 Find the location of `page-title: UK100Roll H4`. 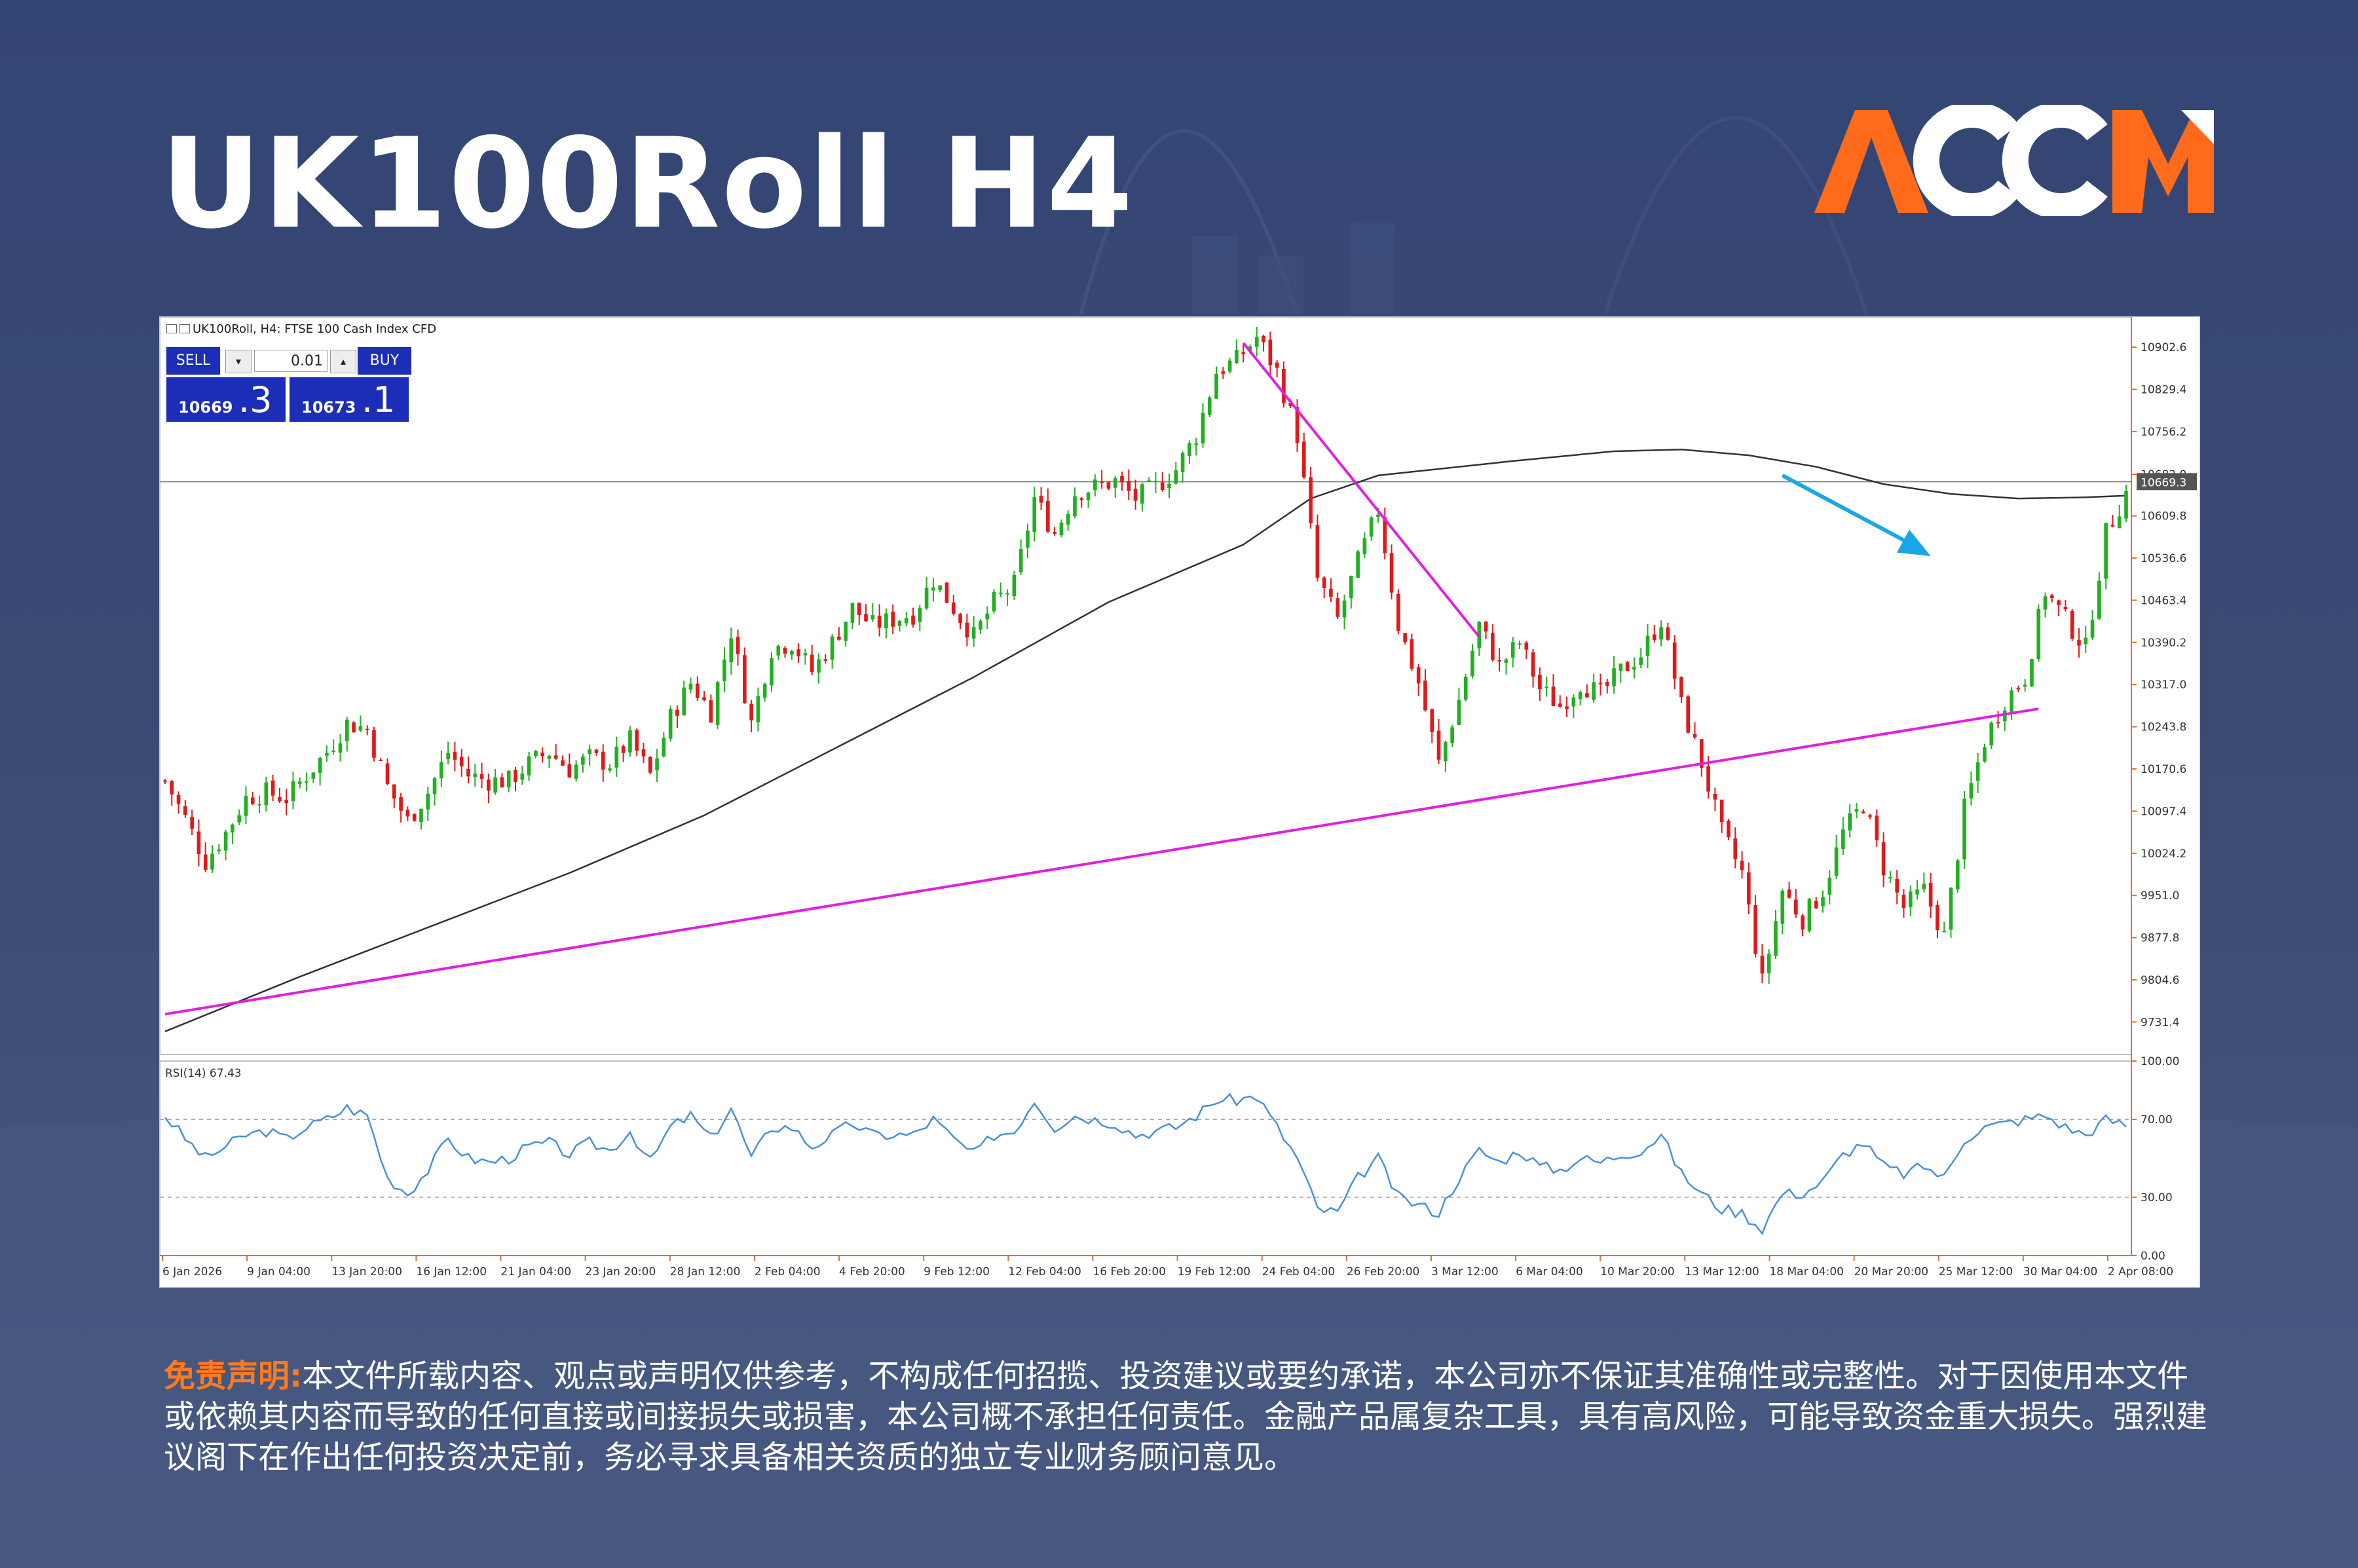

page-title: UK100Roll H4 is located at coordinates (647, 183).